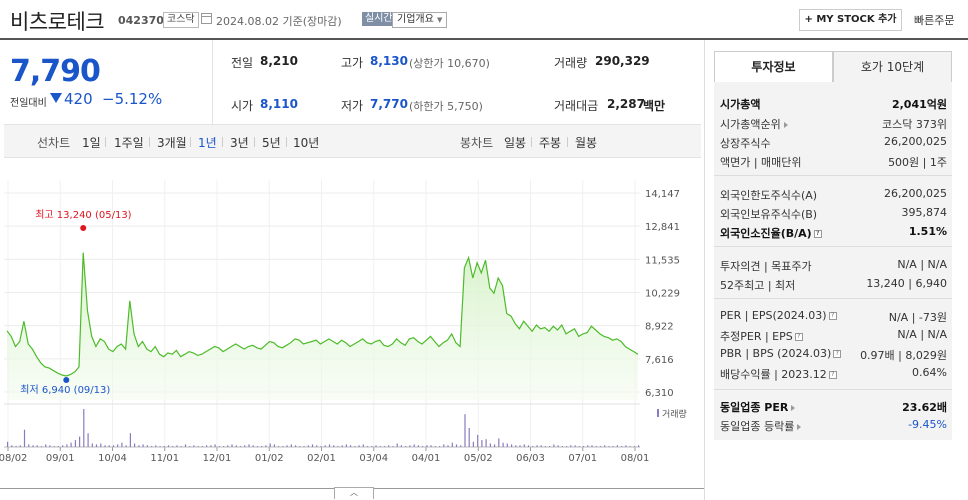  I want to click on x-tick-label: 01/02, so click(269, 458).